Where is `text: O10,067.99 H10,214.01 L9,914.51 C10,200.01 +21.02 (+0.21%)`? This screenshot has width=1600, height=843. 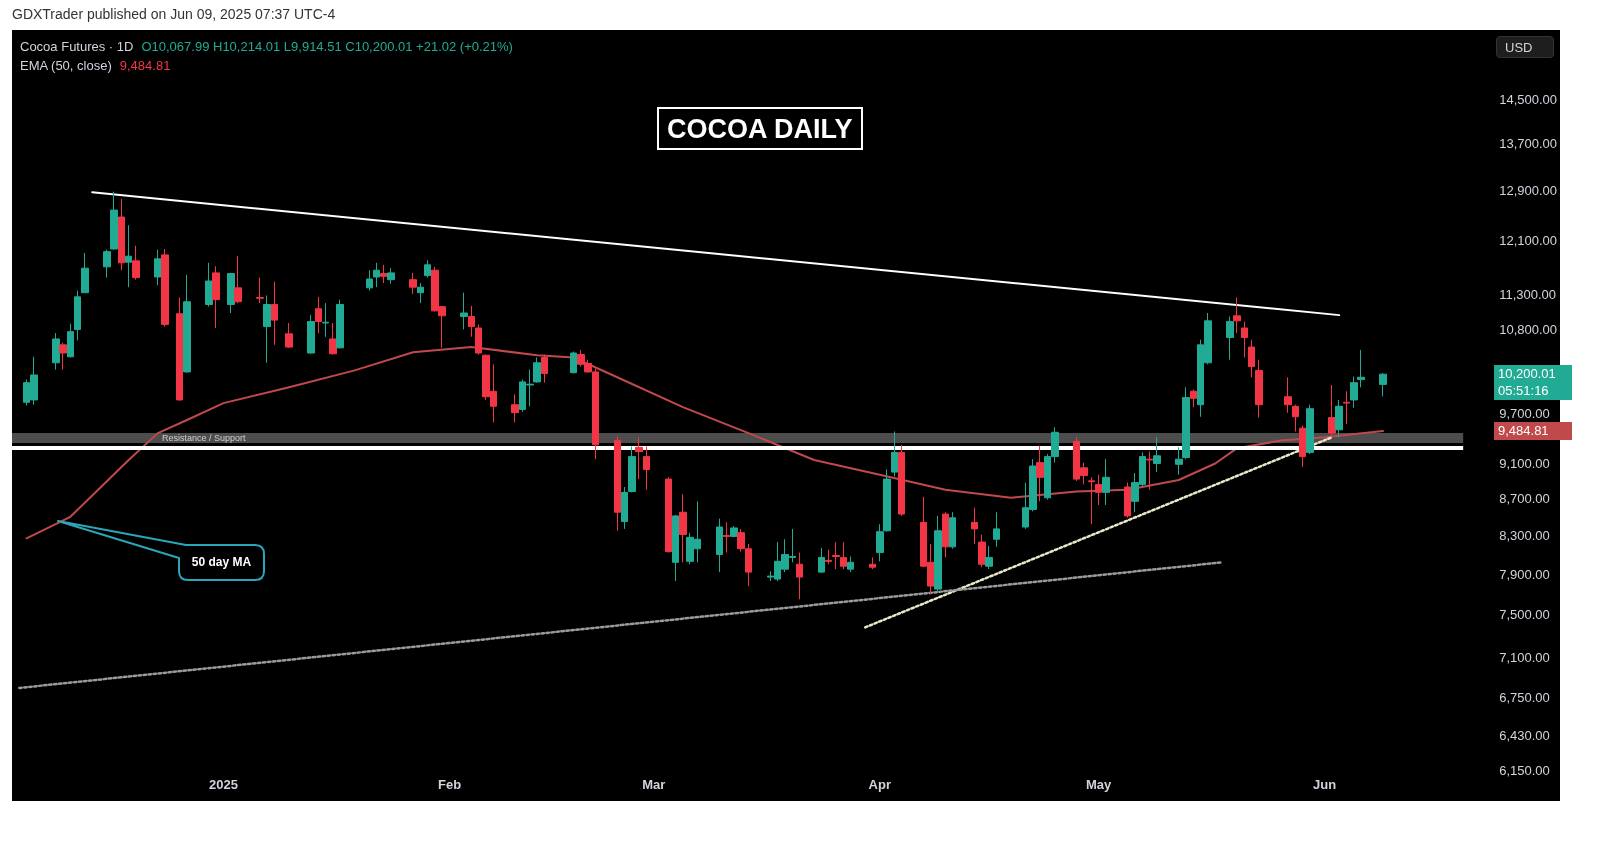 text: O10,067.99 H10,214.01 L9,914.51 C10,200.01 +21.02 (+0.21%) is located at coordinates (327, 46).